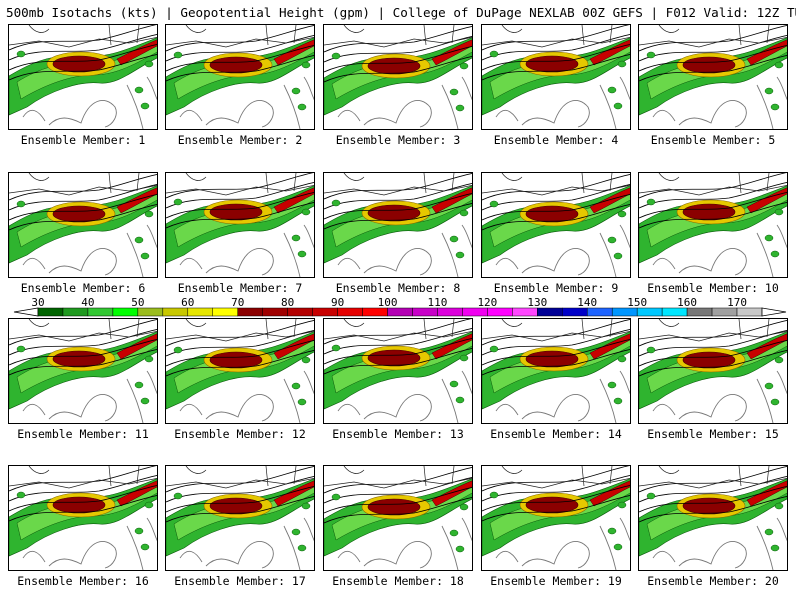 The image size is (800, 600). Describe the element at coordinates (288, 302) in the screenshot. I see `colorbar-tick-label: 80` at that location.